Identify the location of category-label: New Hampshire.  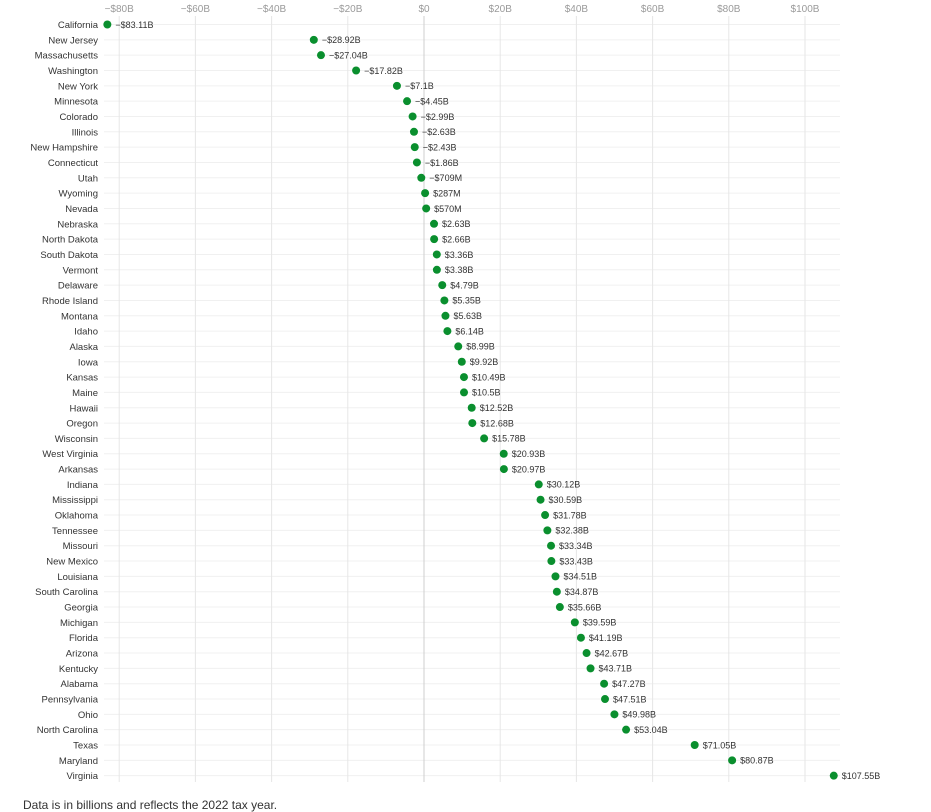
(64, 148).